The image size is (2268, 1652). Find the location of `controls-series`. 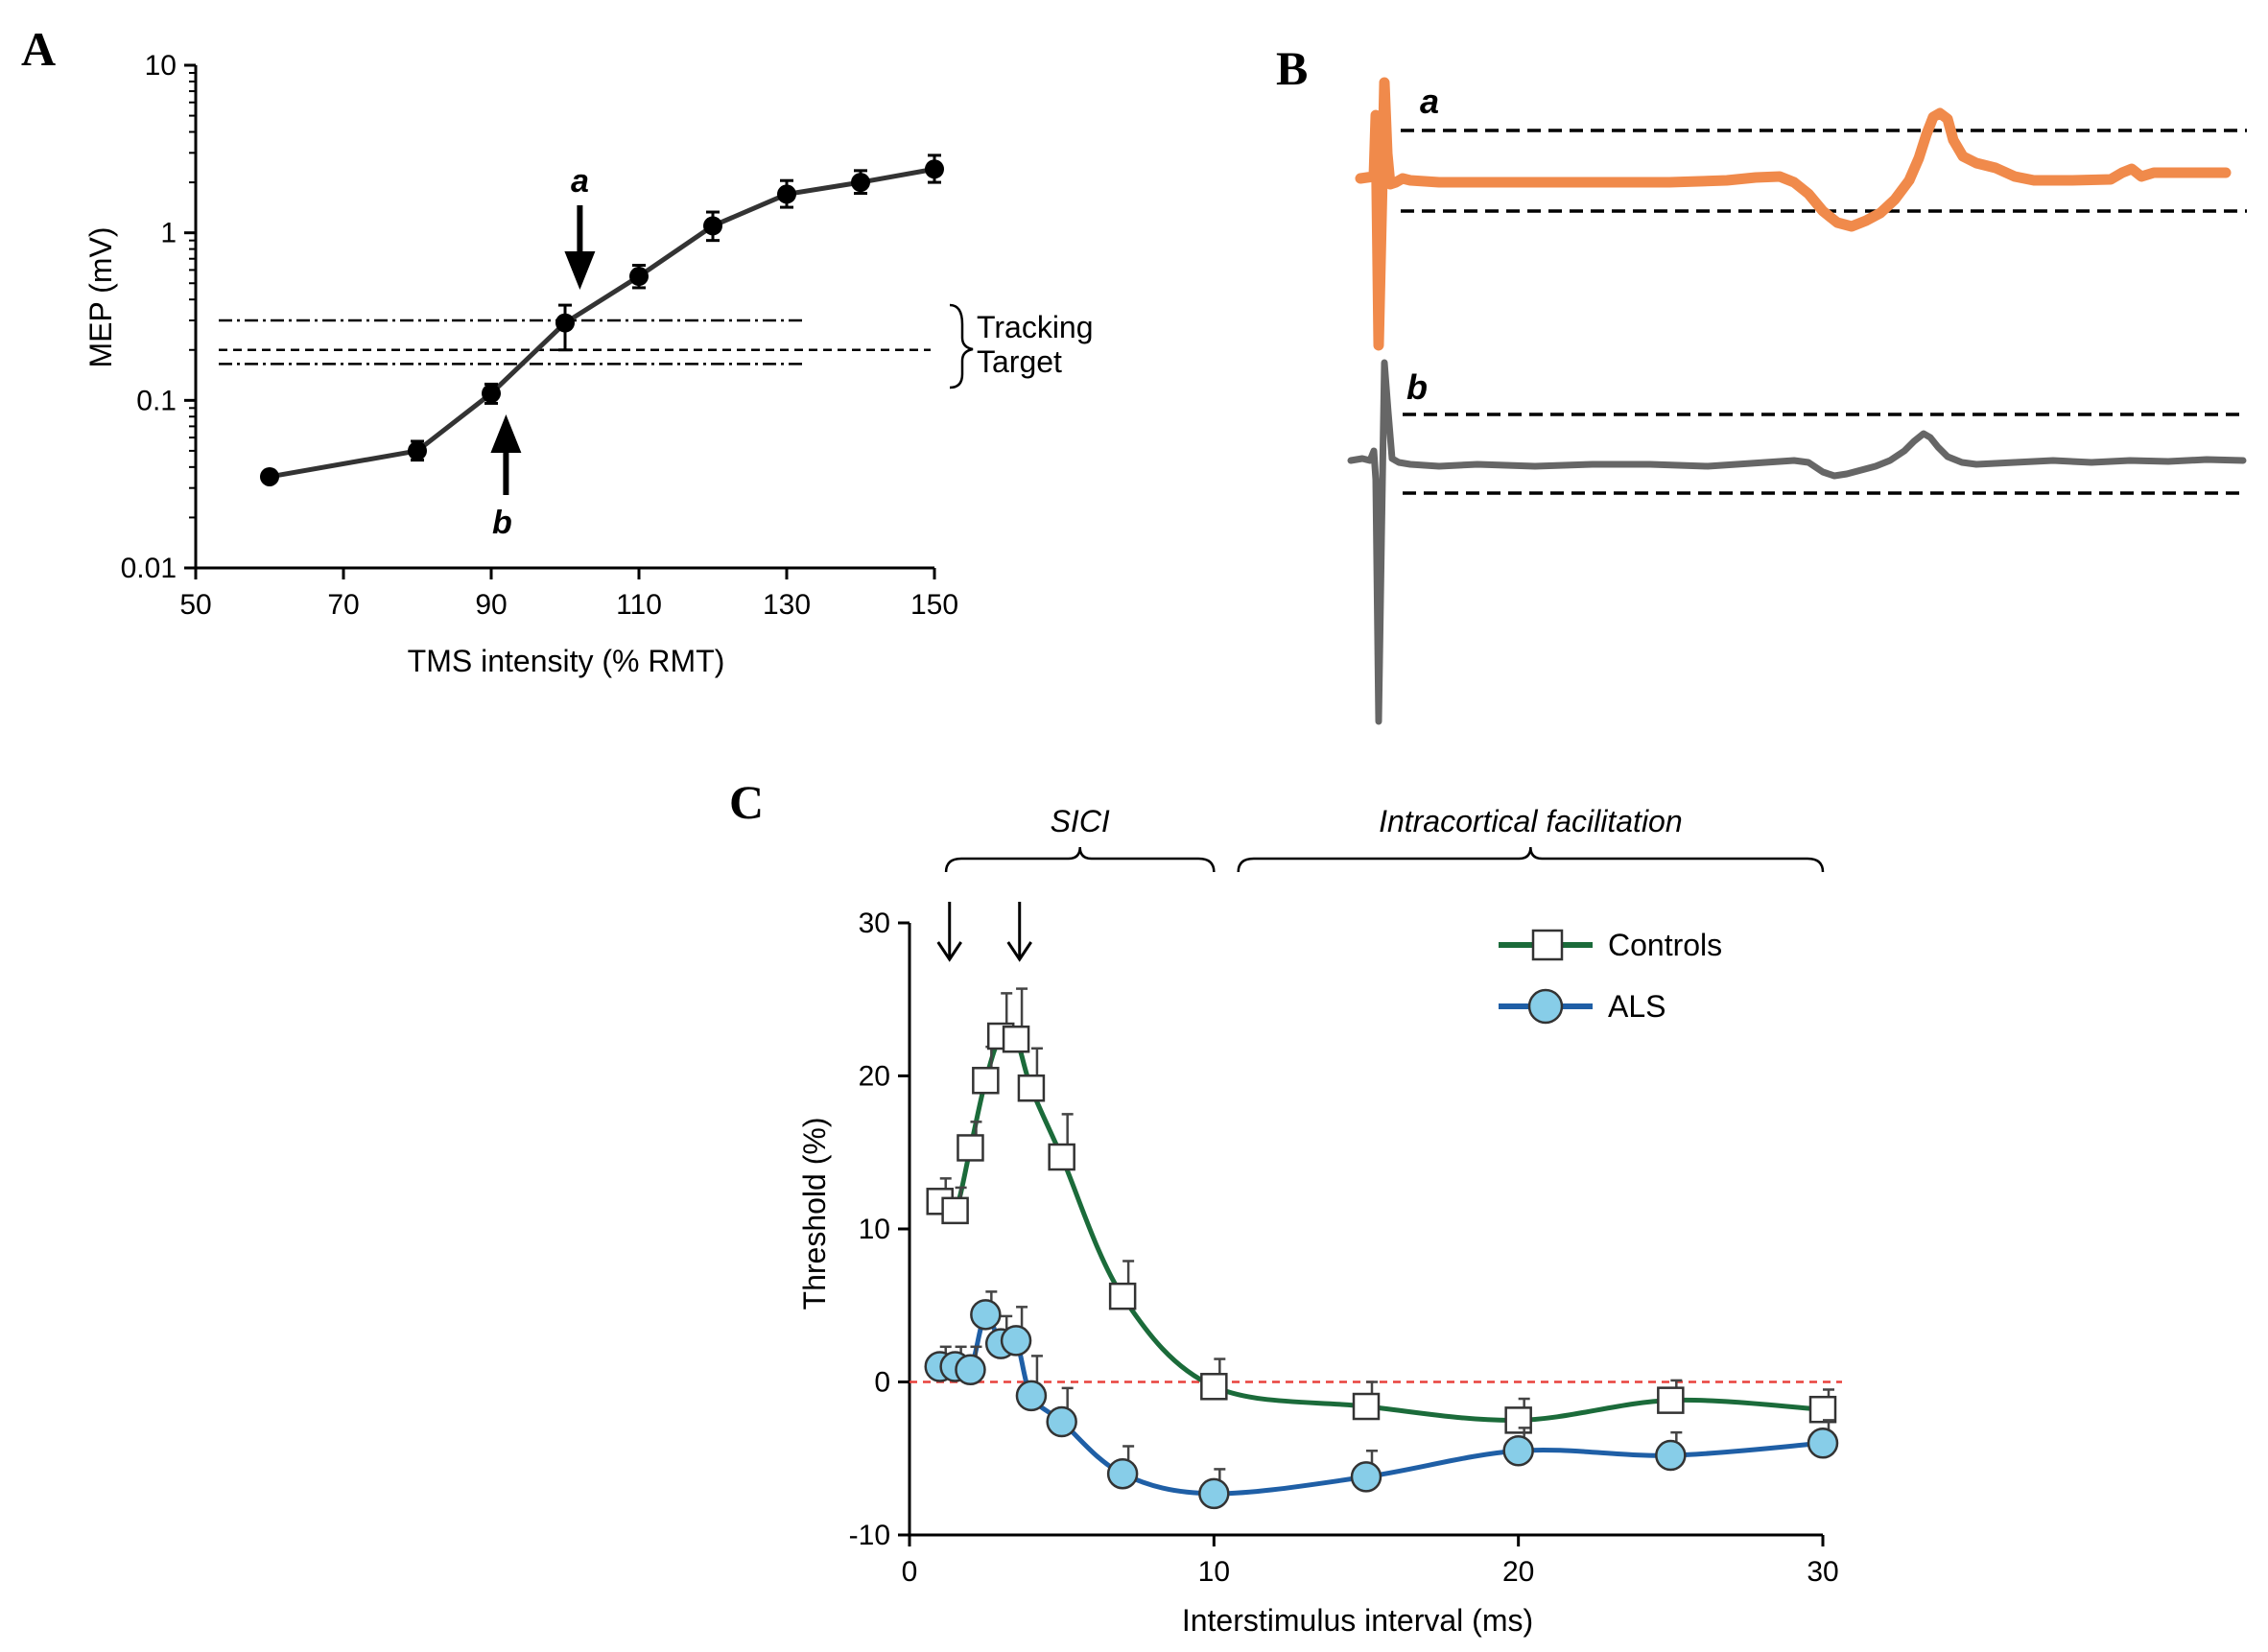

controls-series is located at coordinates (1381, 1210).